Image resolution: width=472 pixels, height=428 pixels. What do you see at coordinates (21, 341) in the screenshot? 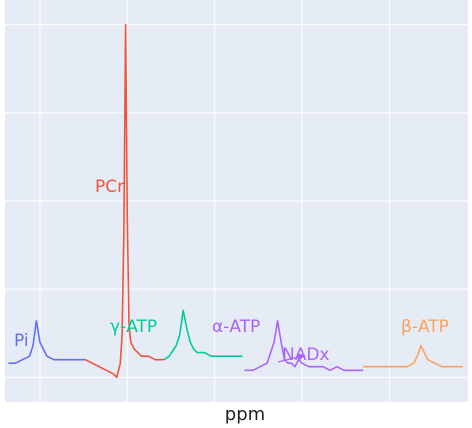
I see `peak-label-0: Pi` at bounding box center [21, 341].